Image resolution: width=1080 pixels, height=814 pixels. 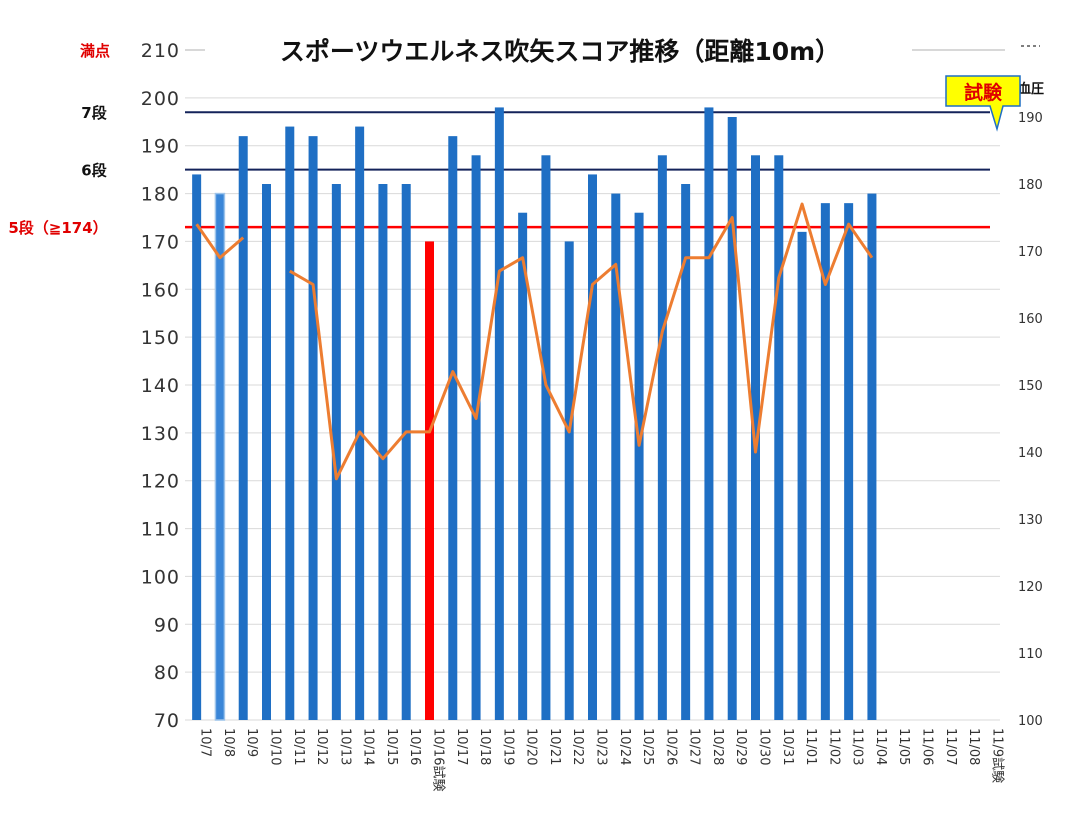 I want to click on x-tick-label: 10/9, so click(x=251, y=742).